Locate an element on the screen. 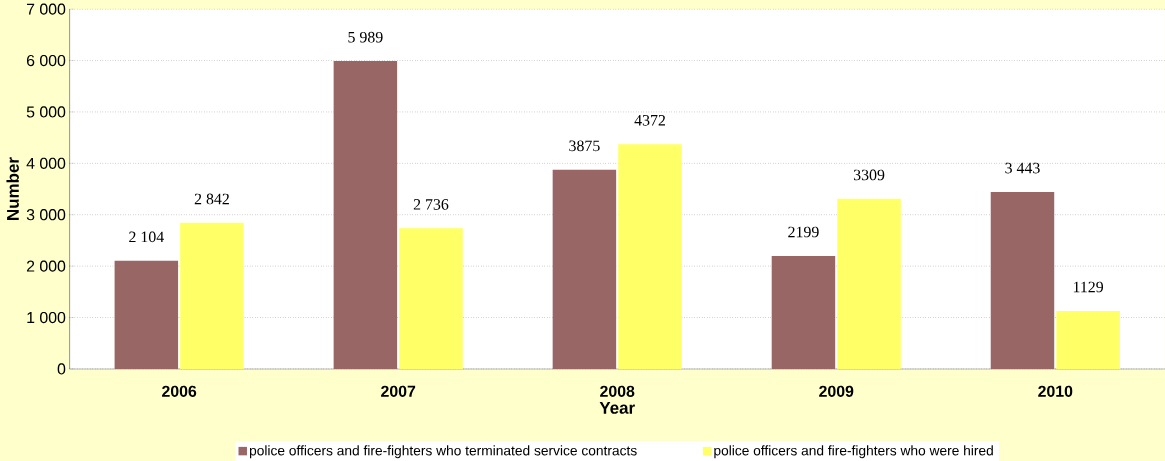  y-axis-title: Number is located at coordinates (12, 188).